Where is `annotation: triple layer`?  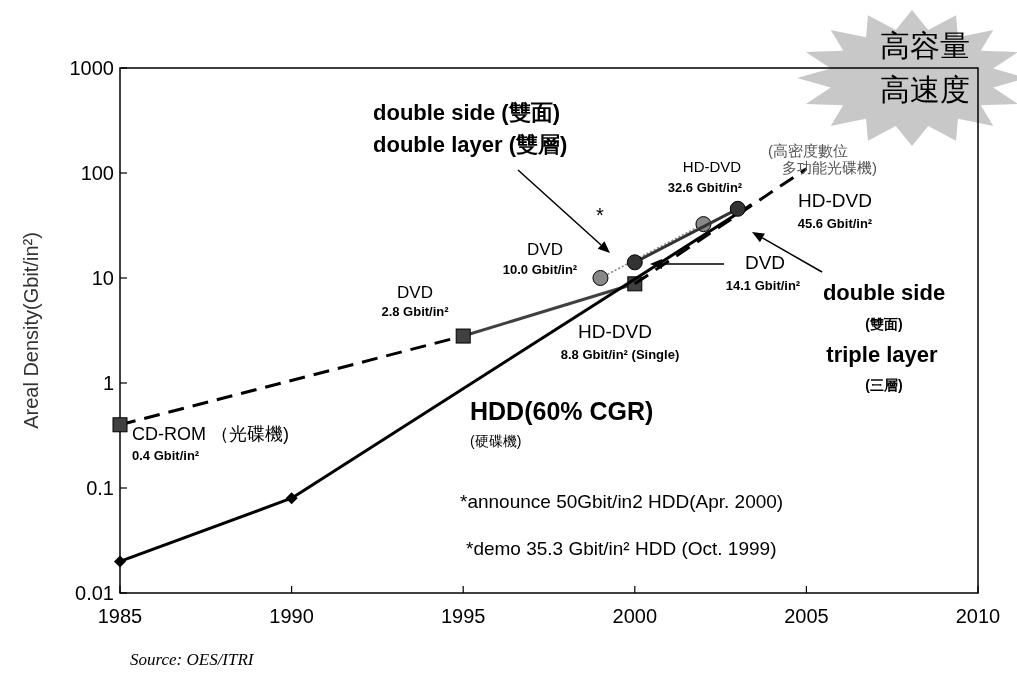 annotation: triple layer is located at coordinates (882, 354).